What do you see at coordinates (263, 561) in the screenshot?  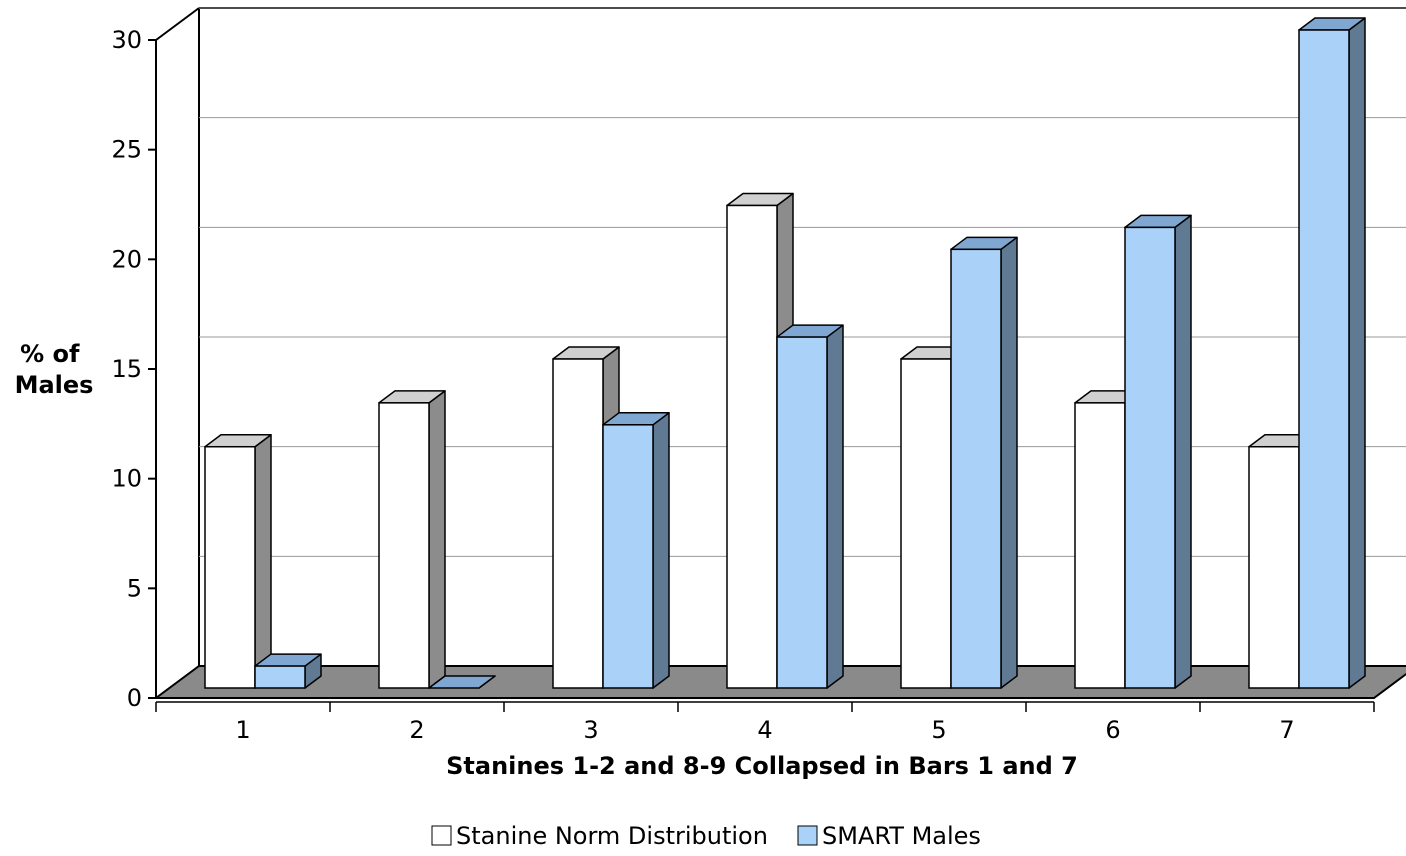 I see `bar-stanine-1-side` at bounding box center [263, 561].